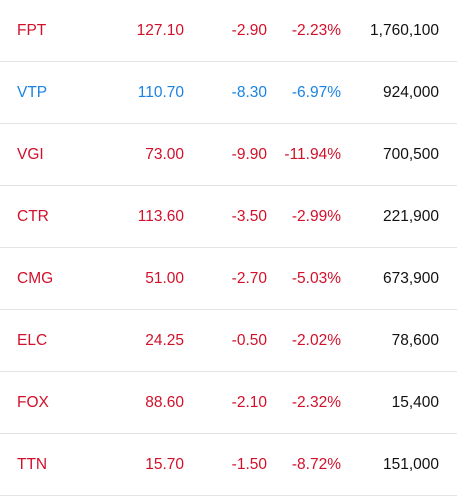 Image resolution: width=457 pixels, height=500 pixels. Describe the element at coordinates (228, 465) in the screenshot. I see `stock-row: TTN 15.70 -1.50 -8.72% 151,000` at that location.